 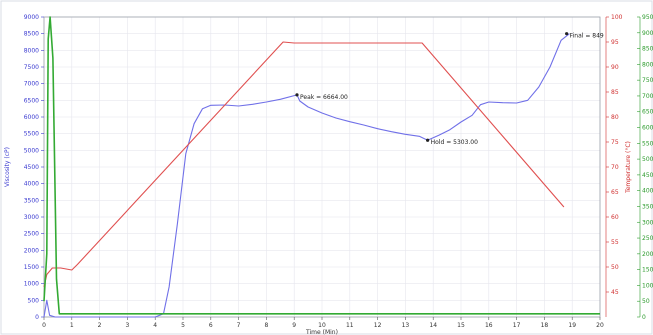 What do you see at coordinates (647, 49) in the screenshot?
I see `outer-axis-tick-label: 850` at bounding box center [647, 49].